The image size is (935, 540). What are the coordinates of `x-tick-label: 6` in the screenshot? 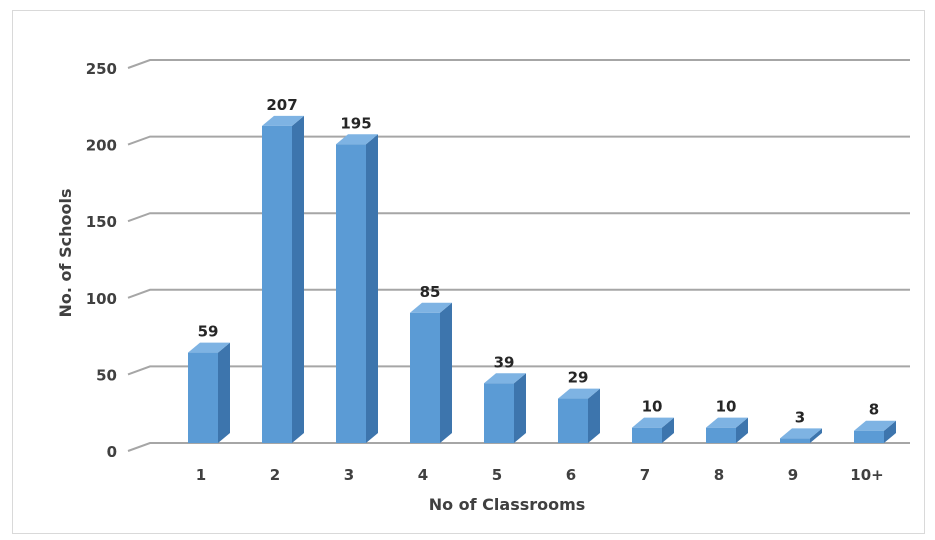 It's located at (571, 475).